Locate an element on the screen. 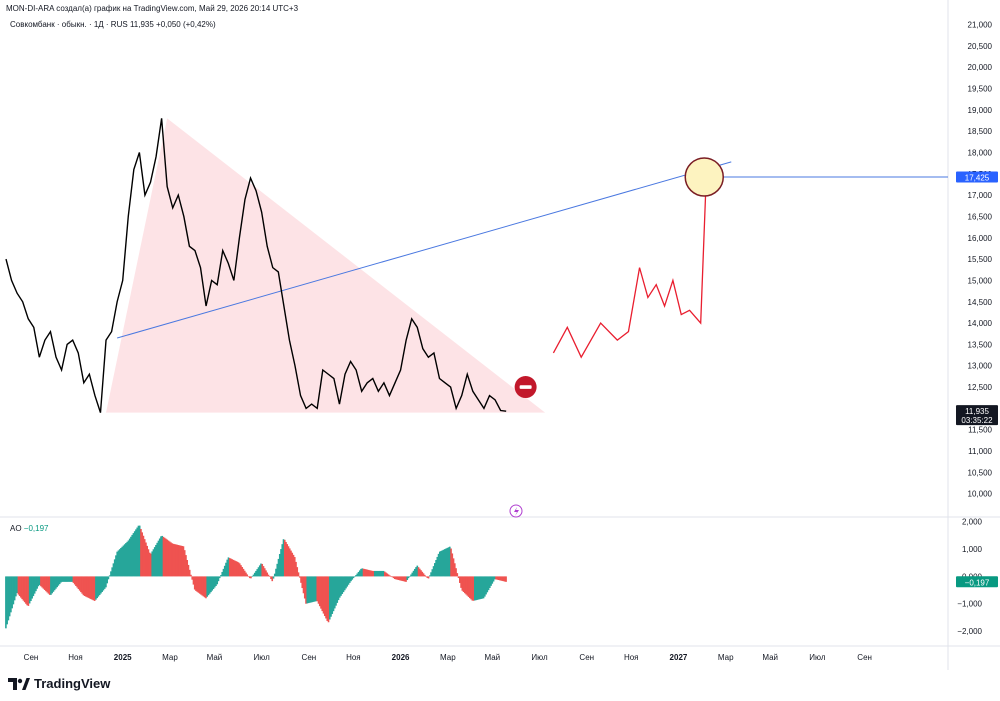 The height and width of the screenshot is (701, 1000). lightning-bolt is located at coordinates (516, 511).